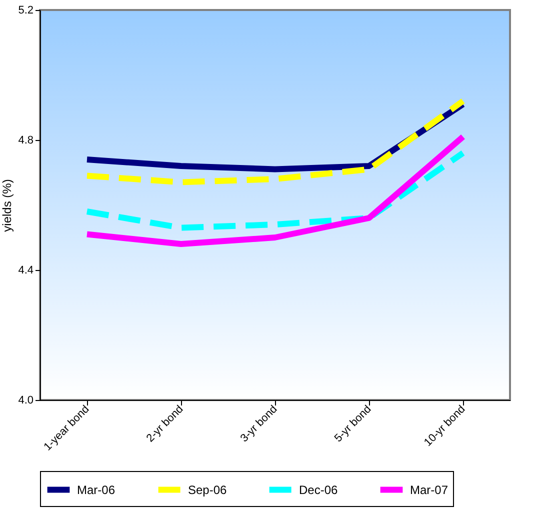  Describe the element at coordinates (318, 489) in the screenshot. I see `legend-label: Dec-06` at that location.